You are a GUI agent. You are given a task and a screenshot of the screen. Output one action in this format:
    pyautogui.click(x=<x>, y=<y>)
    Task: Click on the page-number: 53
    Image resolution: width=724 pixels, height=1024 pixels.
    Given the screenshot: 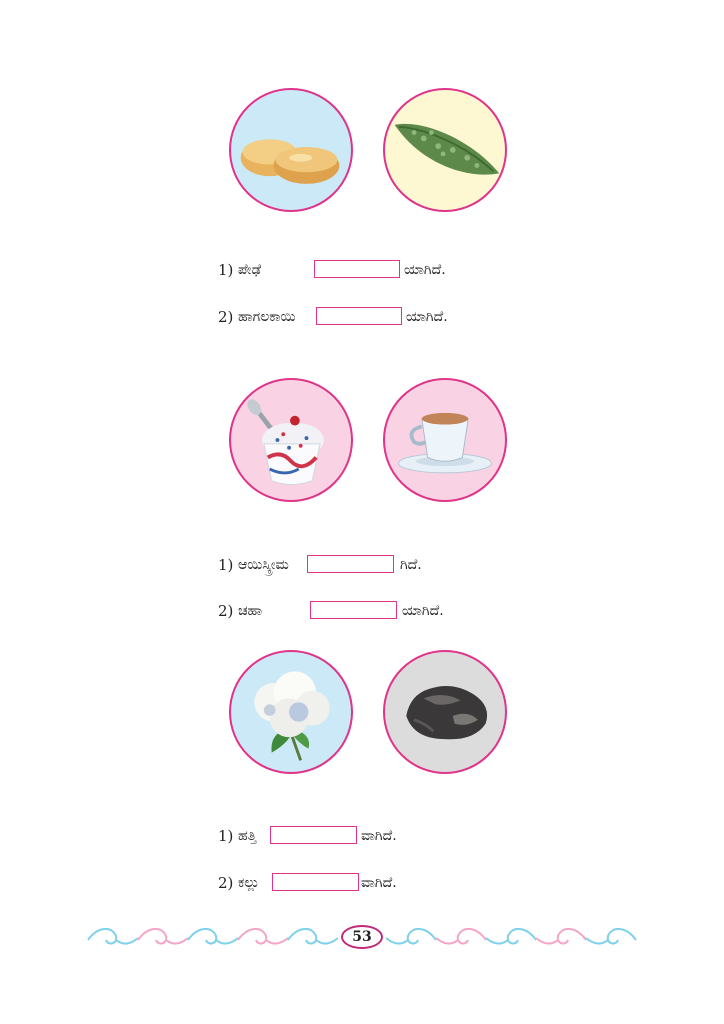 What is the action you would take?
    pyautogui.click(x=362, y=937)
    